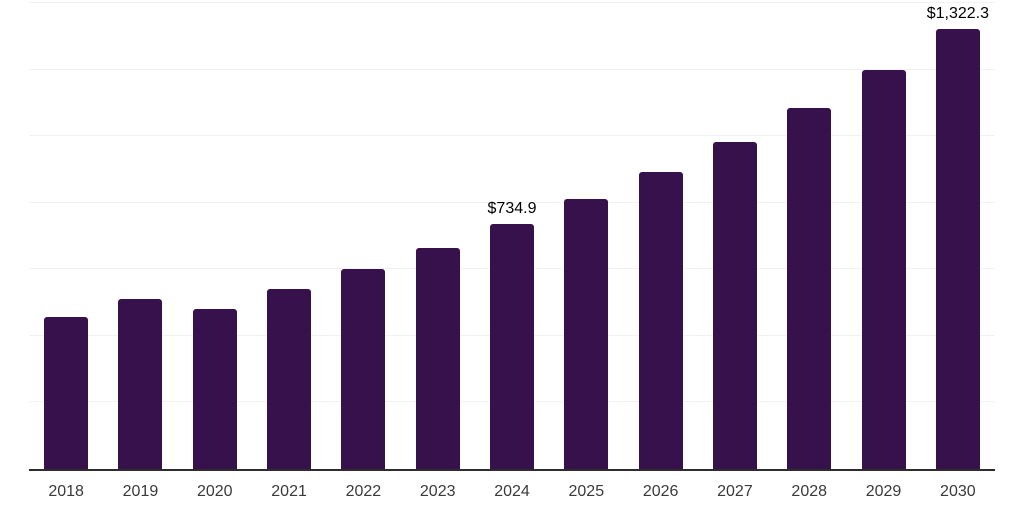 The width and height of the screenshot is (1024, 512). What do you see at coordinates (883, 269) in the screenshot?
I see `bar-2029` at bounding box center [883, 269].